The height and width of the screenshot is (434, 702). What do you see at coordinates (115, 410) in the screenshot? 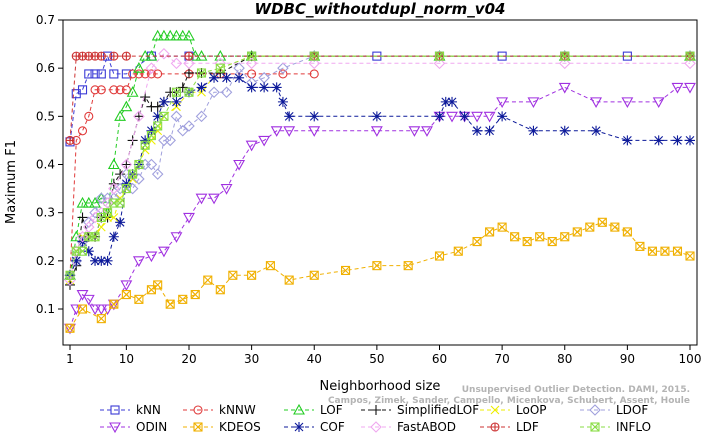
I see `legend-marker-knn` at bounding box center [115, 410].